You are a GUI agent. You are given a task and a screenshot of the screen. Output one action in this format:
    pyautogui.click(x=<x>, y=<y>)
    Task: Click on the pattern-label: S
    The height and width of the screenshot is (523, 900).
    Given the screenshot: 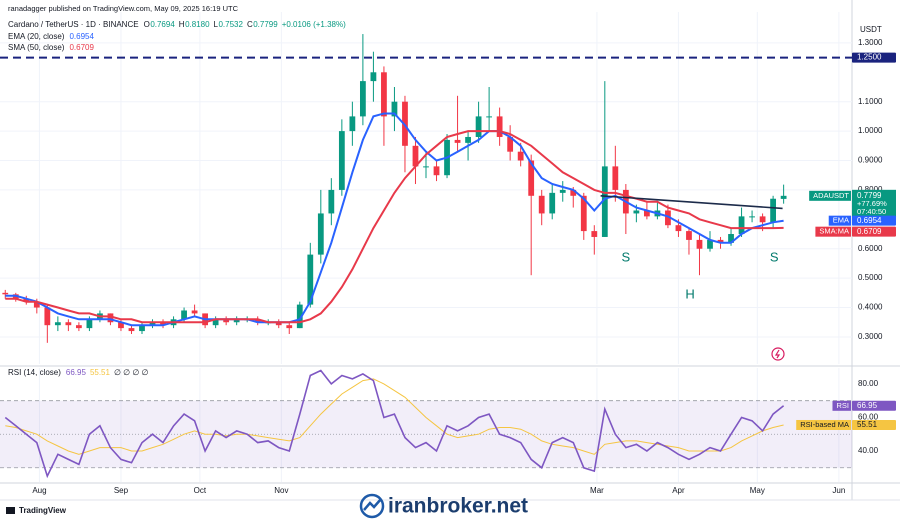 What is the action you would take?
    pyautogui.click(x=626, y=256)
    